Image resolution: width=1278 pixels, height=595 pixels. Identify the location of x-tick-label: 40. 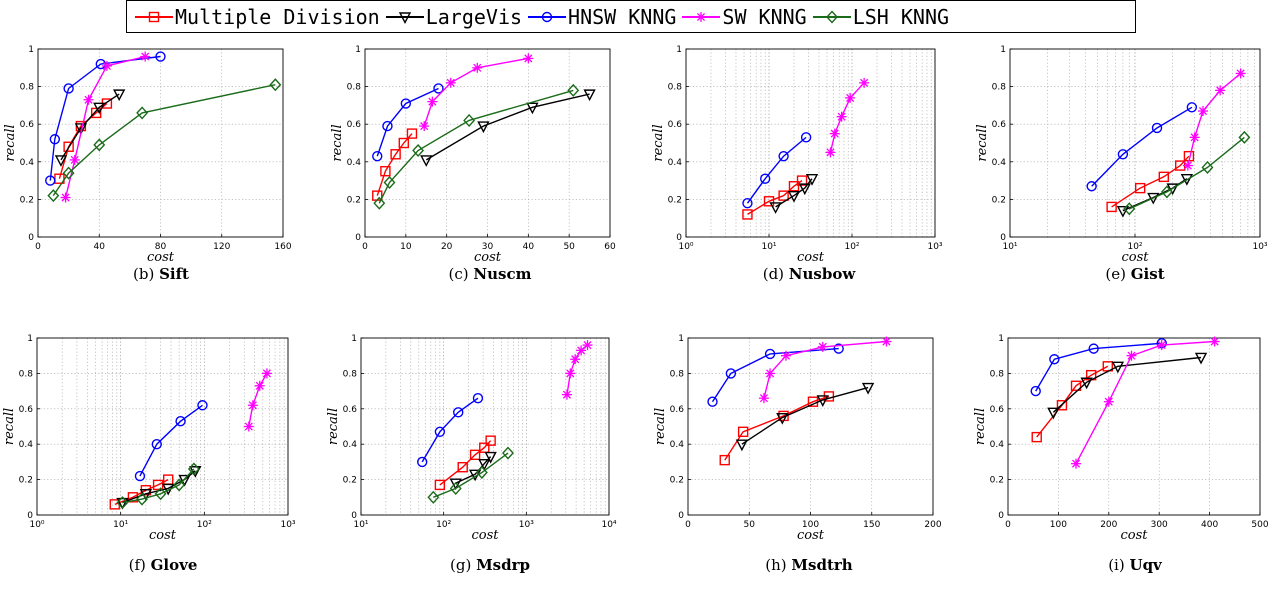
(100, 247).